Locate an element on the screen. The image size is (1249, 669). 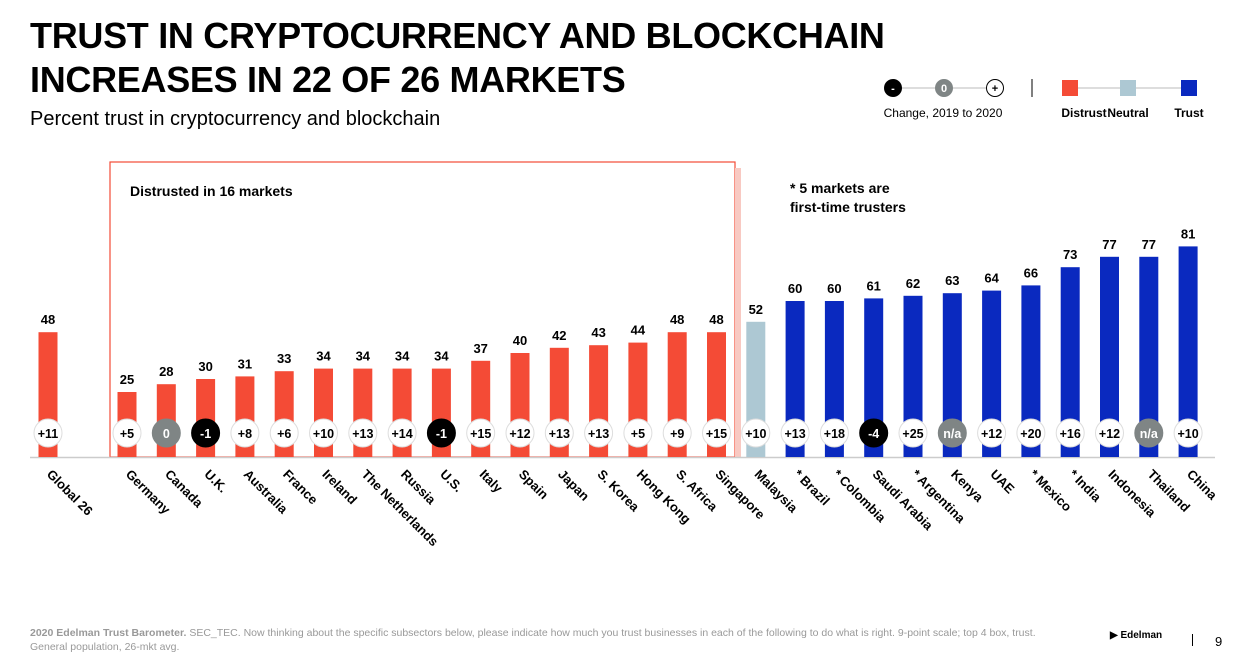
value-label: 64 is located at coordinates (991, 278).